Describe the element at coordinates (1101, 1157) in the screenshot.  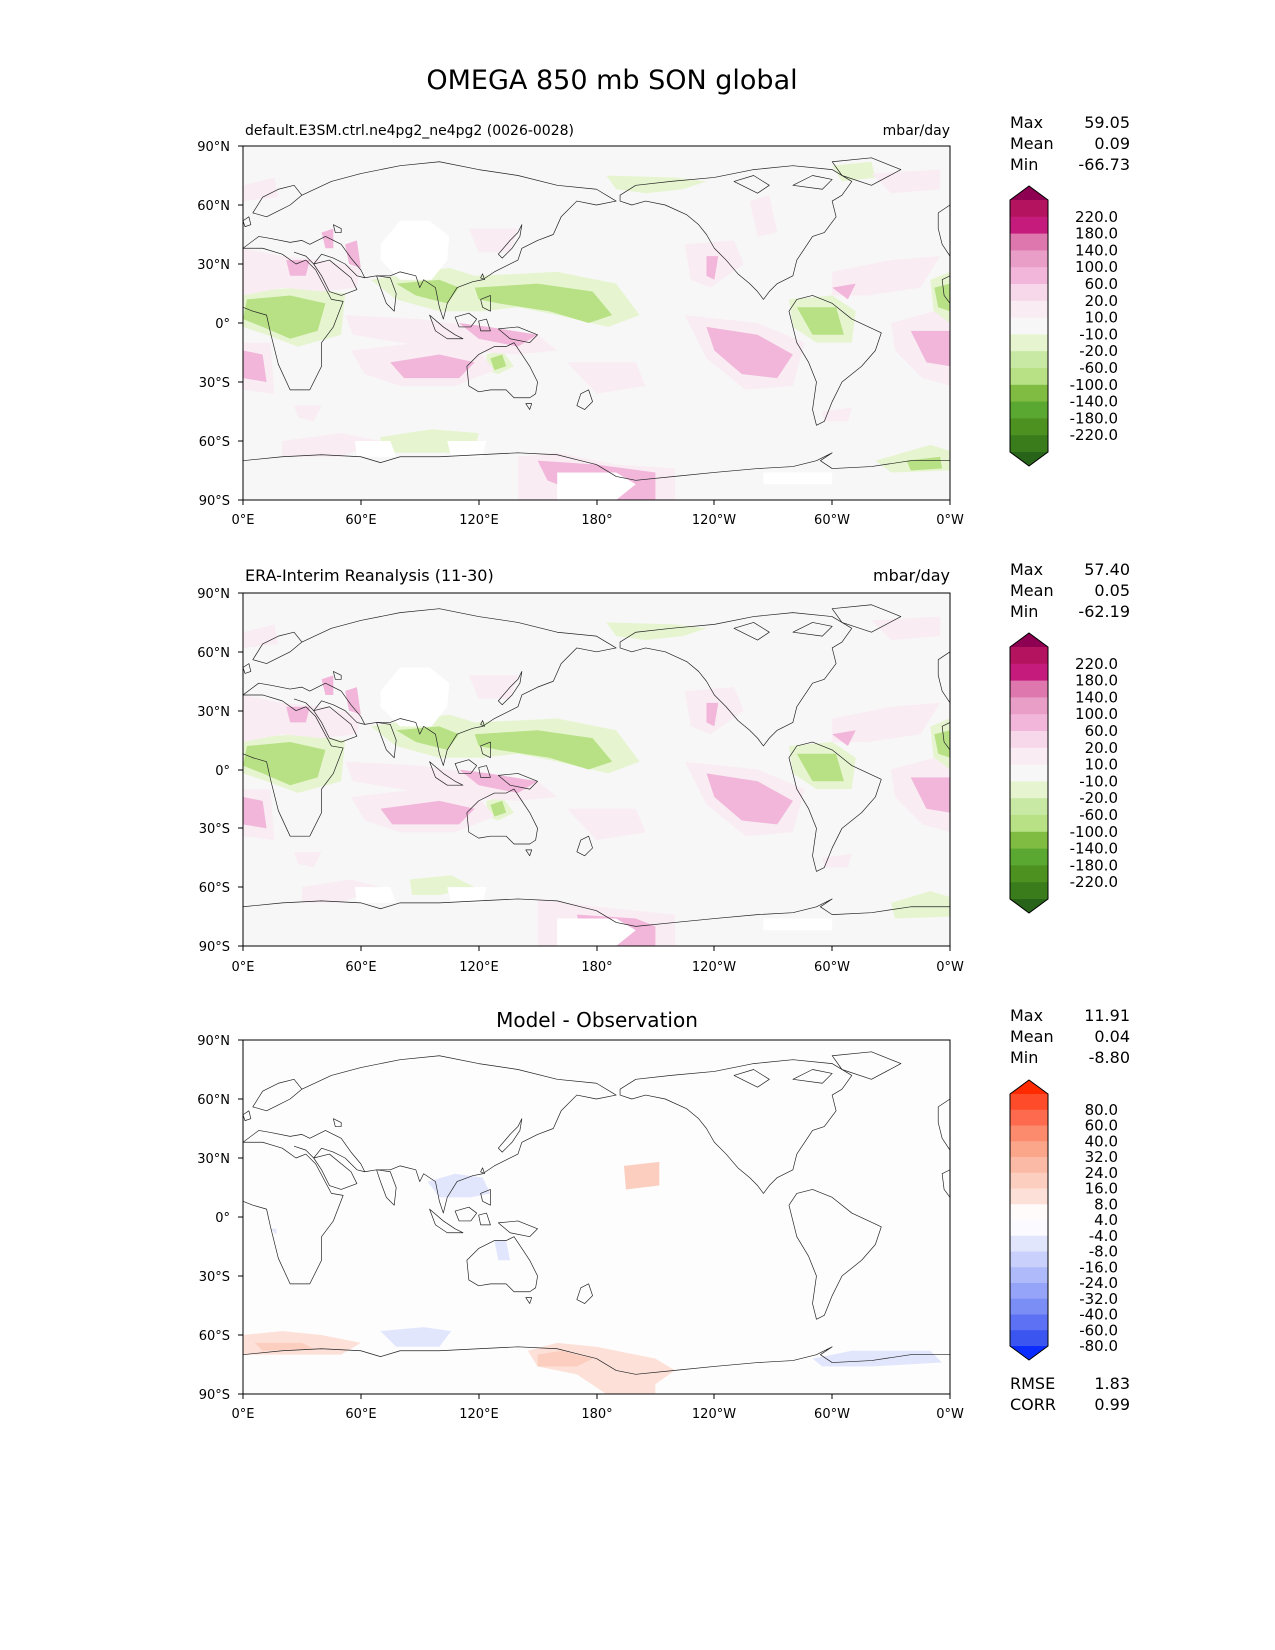
I see `colorbar-tick-label: 32.0` at that location.